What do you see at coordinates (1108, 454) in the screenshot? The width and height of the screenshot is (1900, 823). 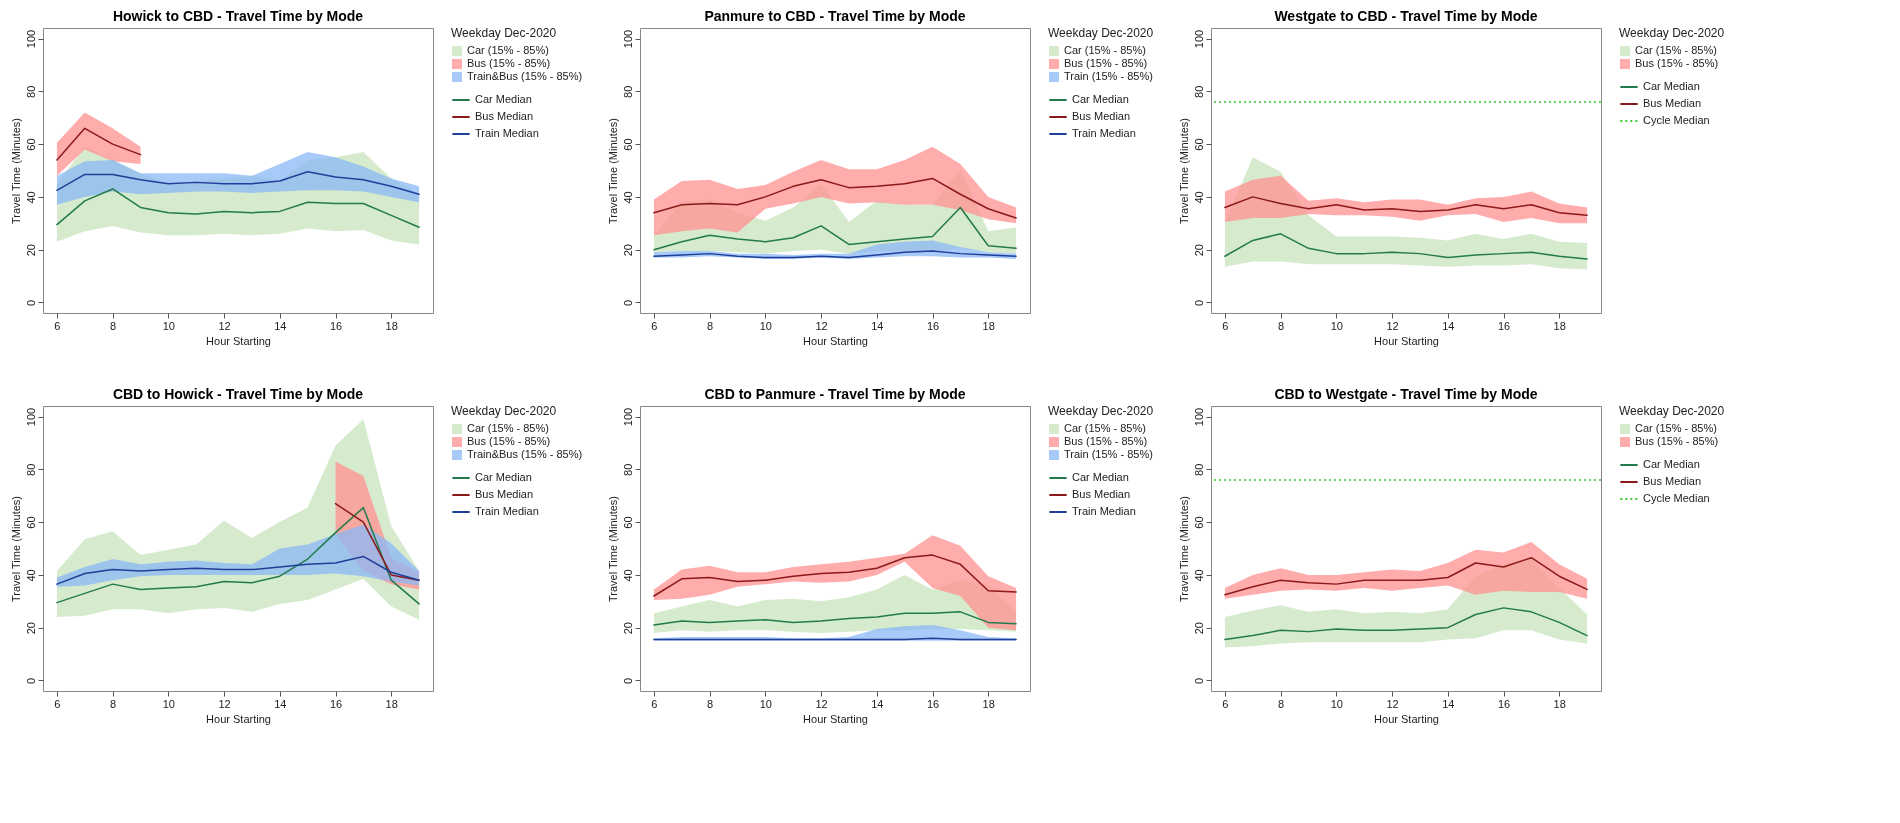 I see `legend-label: Train (15% - 85%)` at bounding box center [1108, 454].